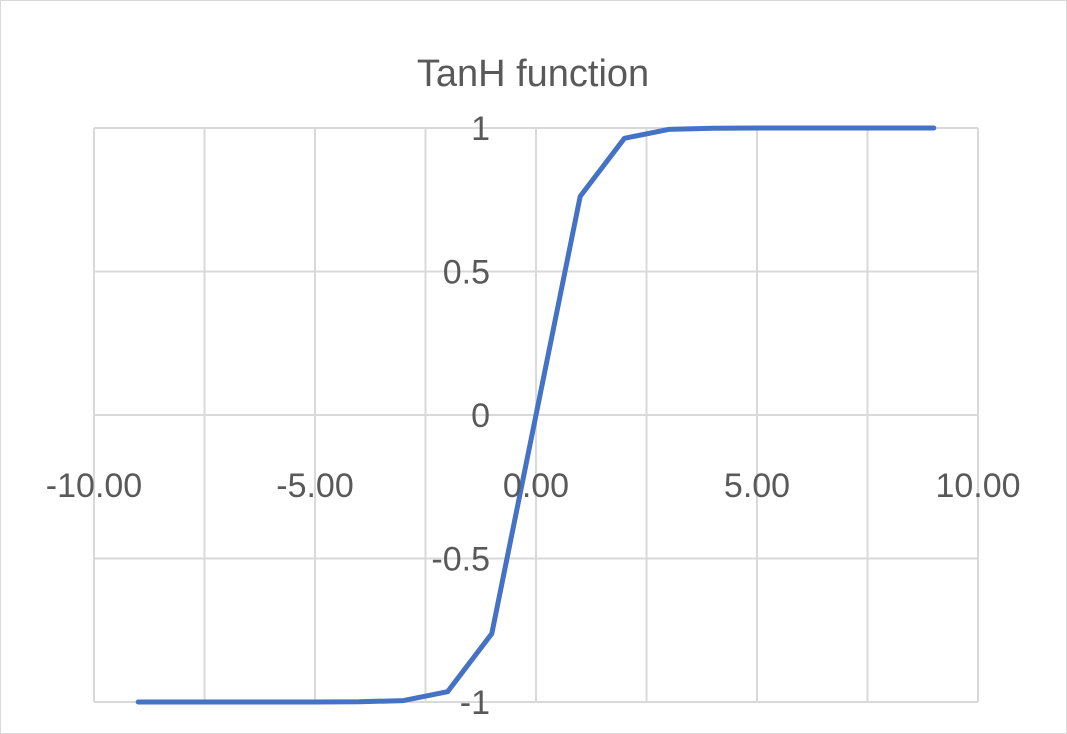  I want to click on y-tick-label: -1, so click(475, 703).